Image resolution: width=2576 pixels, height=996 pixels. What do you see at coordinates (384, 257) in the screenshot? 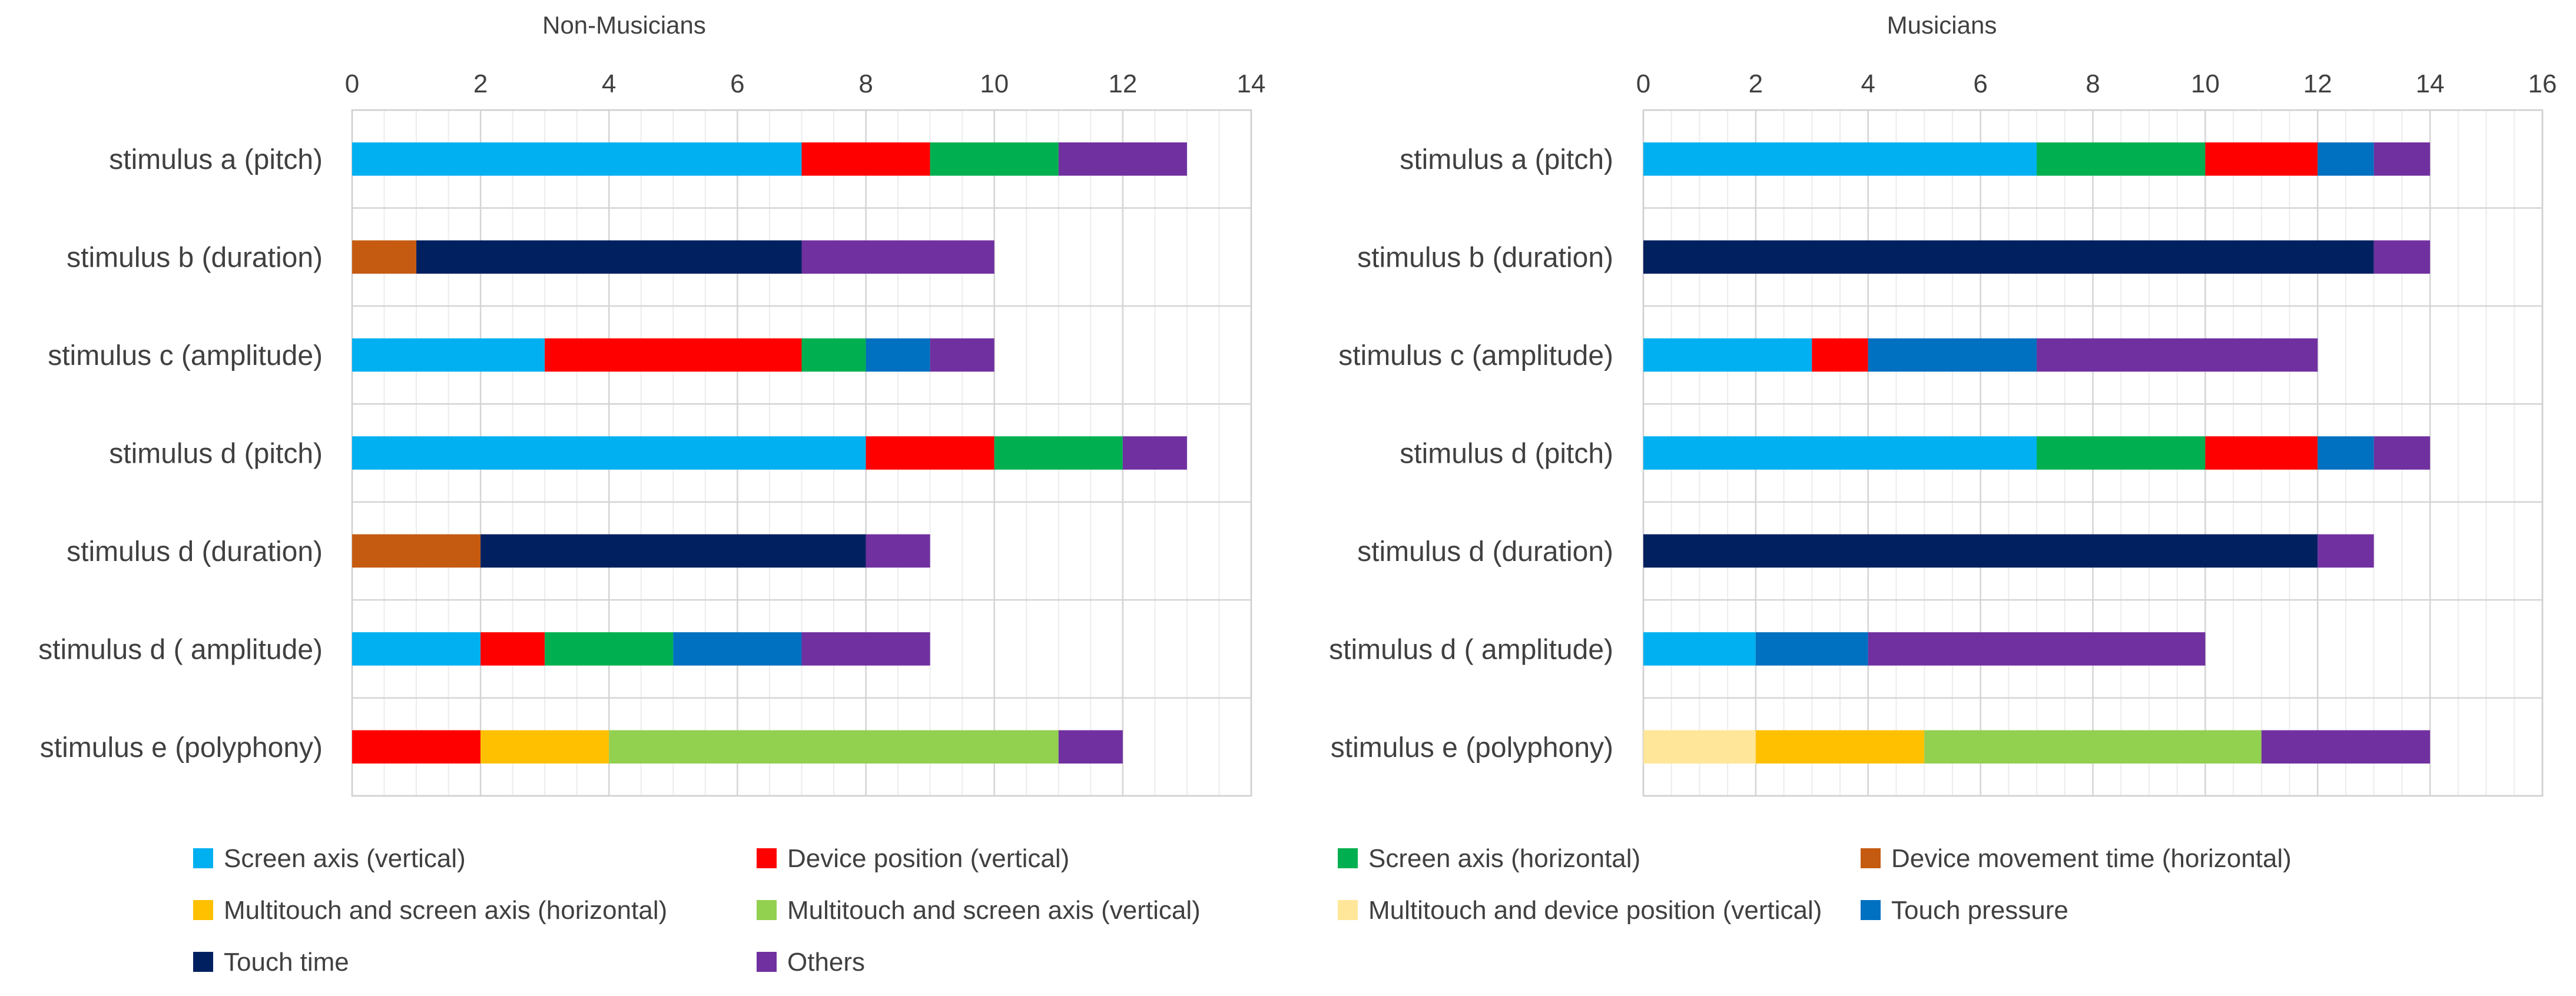
I see `bar-segment-device-movement-time-horizontal` at bounding box center [384, 257].